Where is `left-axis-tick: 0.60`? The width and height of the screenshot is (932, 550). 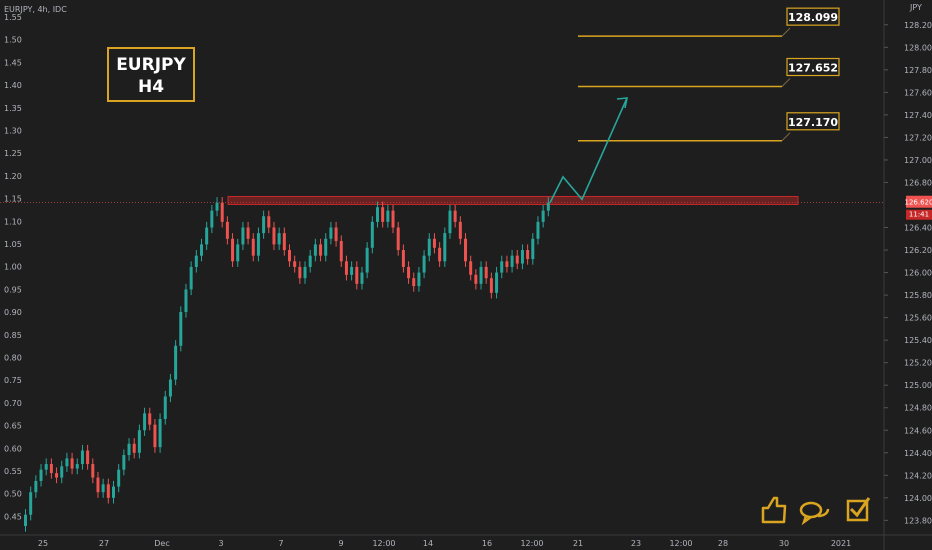
left-axis-tick: 0.60 is located at coordinates (13, 448).